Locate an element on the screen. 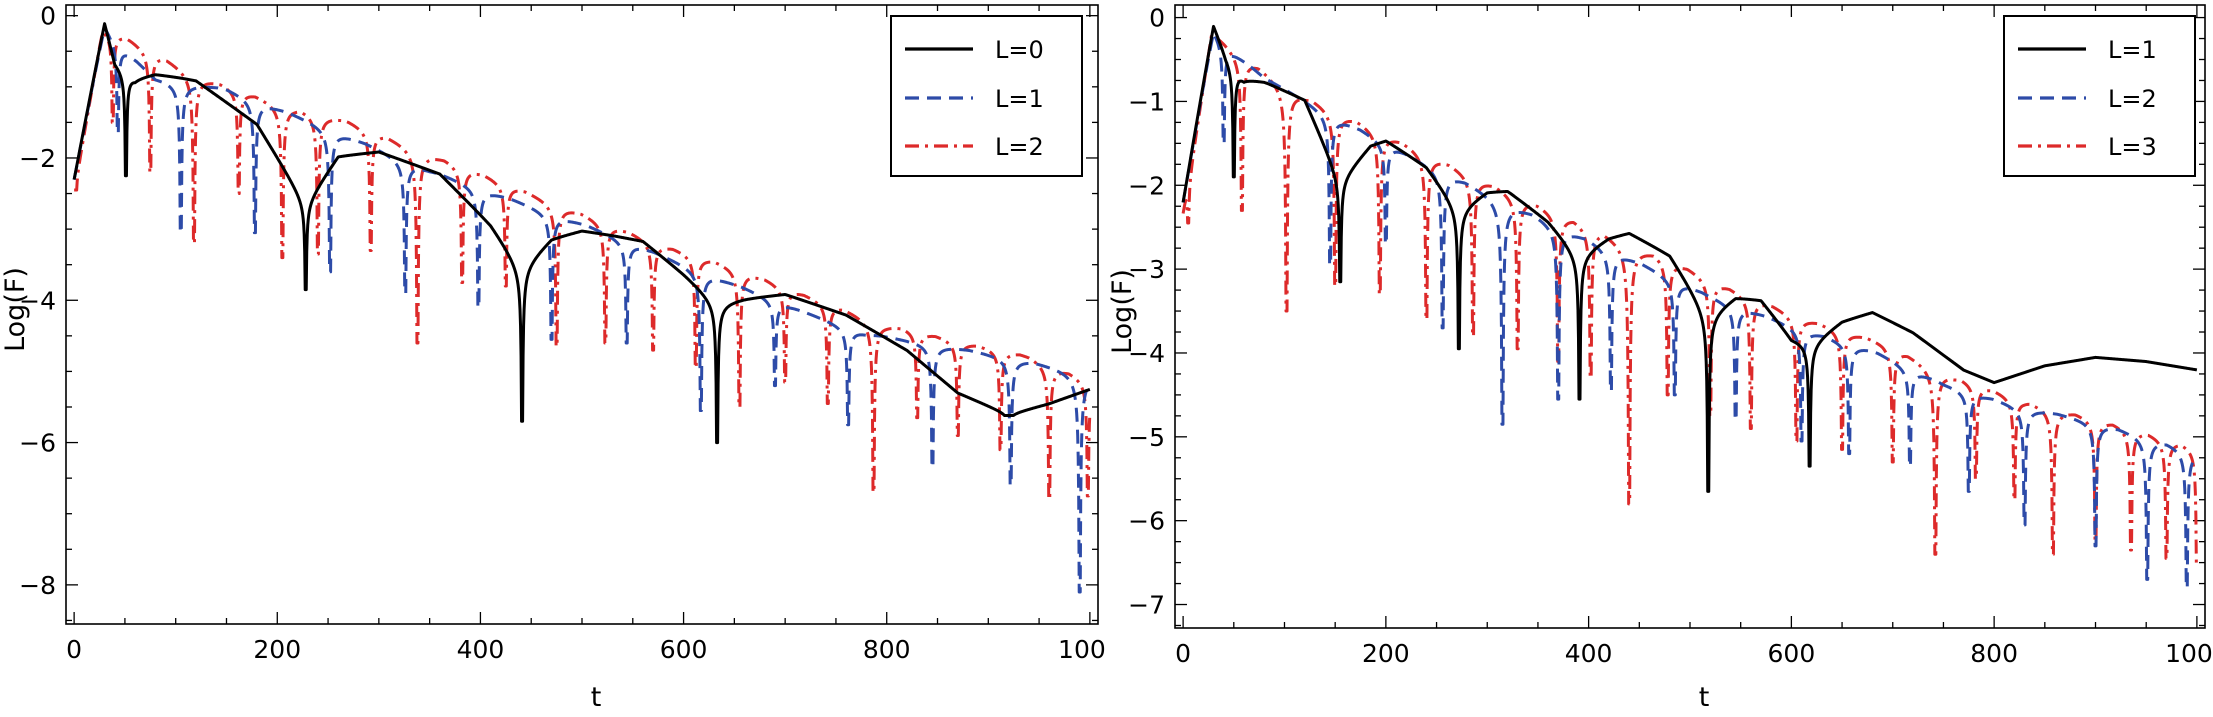 This screenshot has height=717, width=2213. legend: L=1 L=2 L=3 is located at coordinates (2099, 96).